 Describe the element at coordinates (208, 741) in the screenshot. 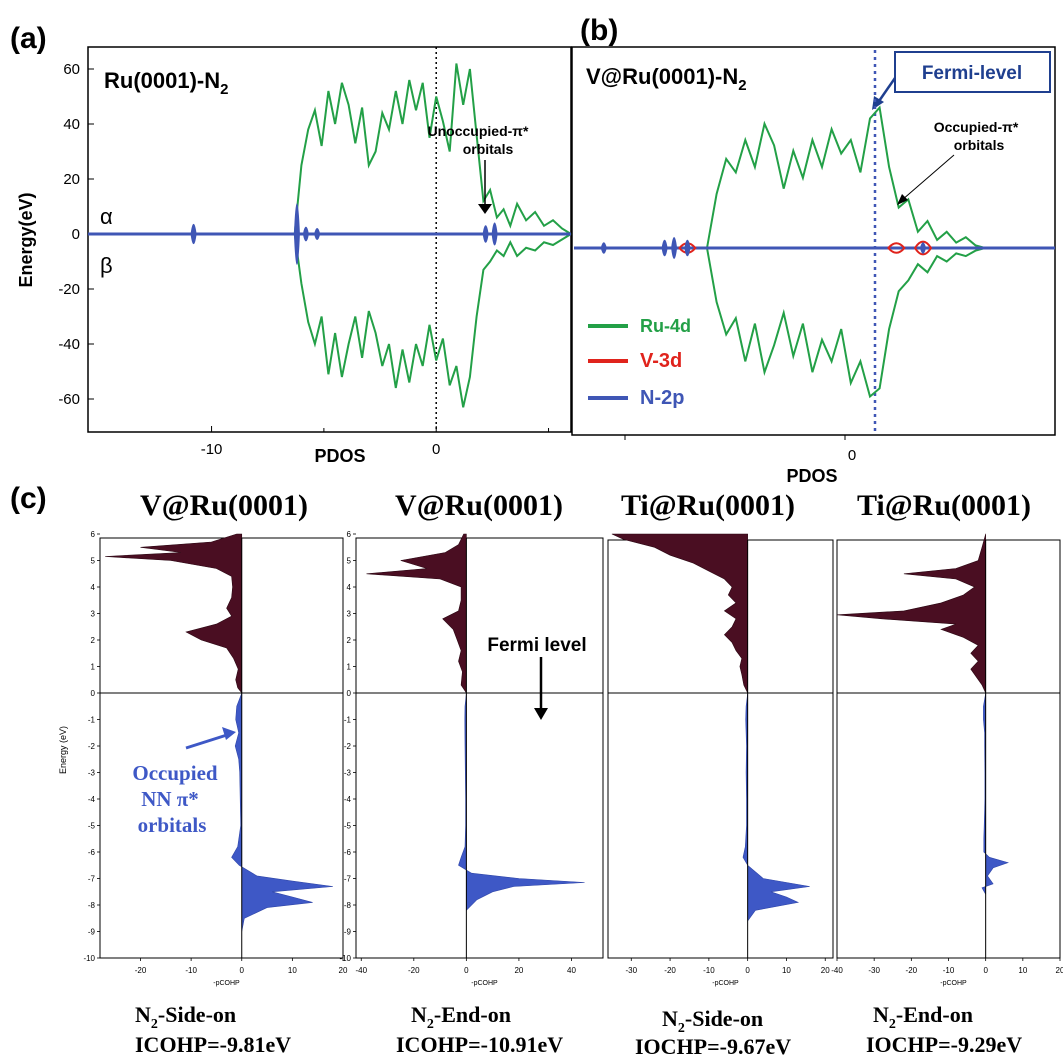

I see `occupied-annotation-arrow` at that location.